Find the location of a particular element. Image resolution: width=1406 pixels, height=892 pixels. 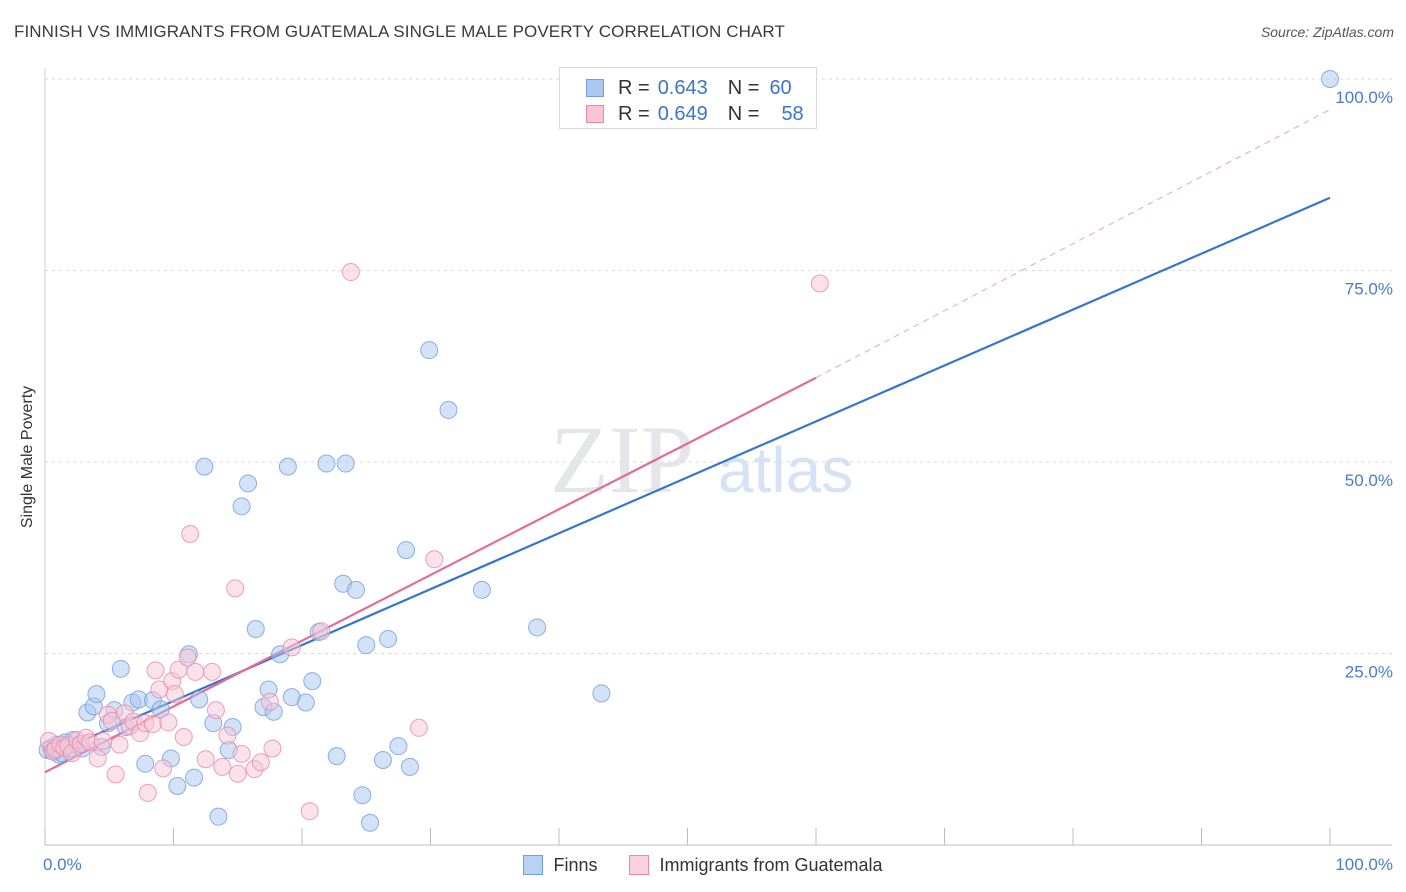

n-value: 60 is located at coordinates (780, 87).